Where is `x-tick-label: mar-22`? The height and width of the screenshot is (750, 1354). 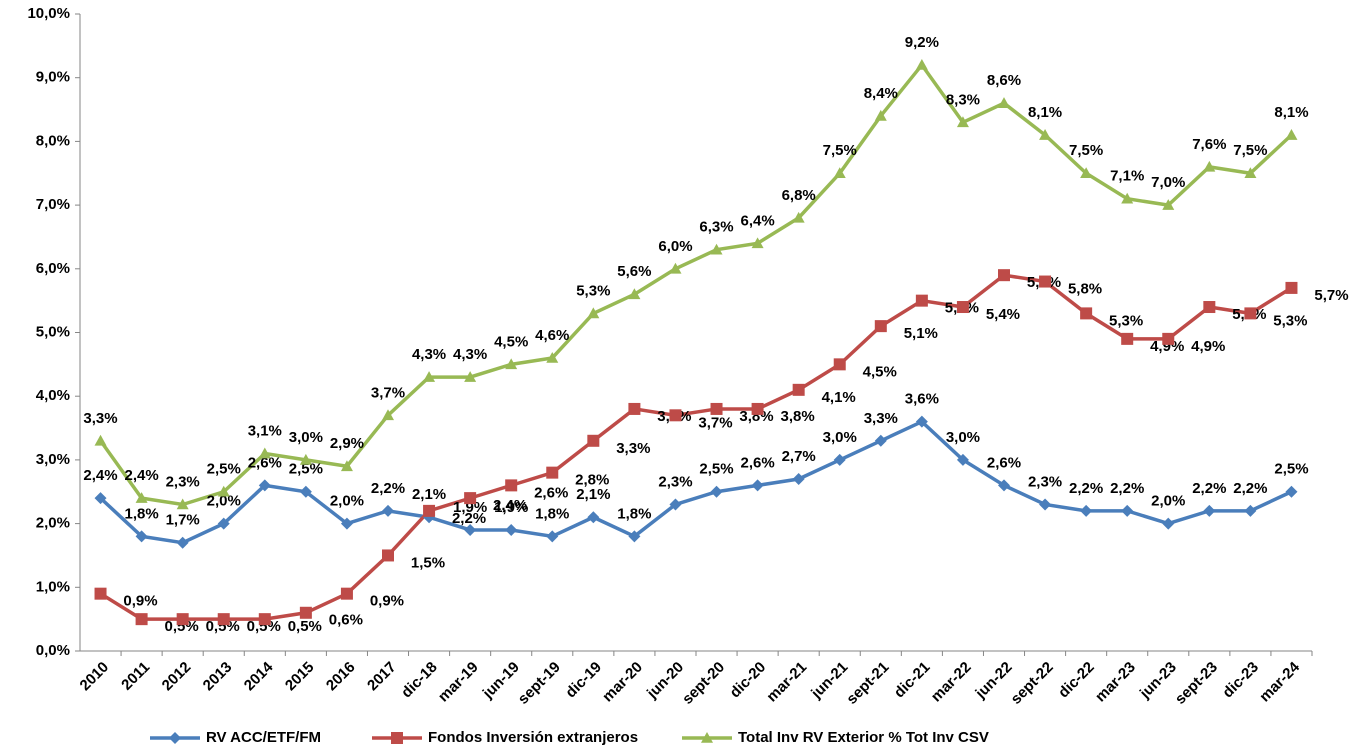 x-tick-label: mar-22 is located at coordinates (951, 682).